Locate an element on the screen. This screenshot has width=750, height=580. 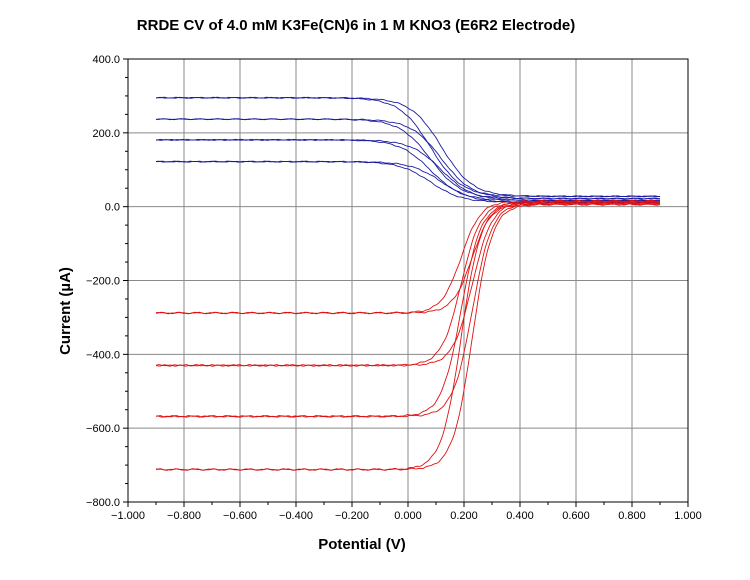
series-line-forward is located at coordinates (408, 147).